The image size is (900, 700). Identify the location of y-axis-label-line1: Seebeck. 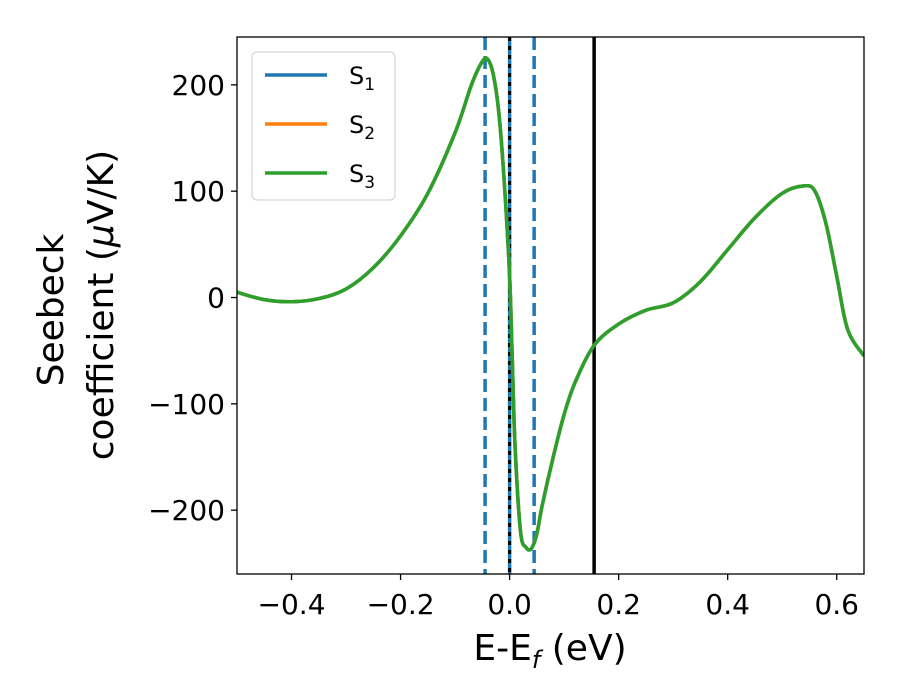
(51, 309).